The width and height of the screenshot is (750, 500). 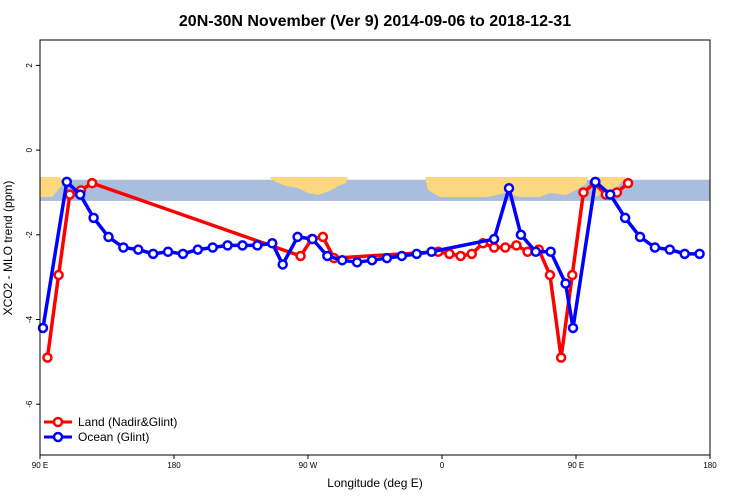 What do you see at coordinates (113, 437) in the screenshot?
I see `legend-label-ocean: Ocean (Glint)` at bounding box center [113, 437].